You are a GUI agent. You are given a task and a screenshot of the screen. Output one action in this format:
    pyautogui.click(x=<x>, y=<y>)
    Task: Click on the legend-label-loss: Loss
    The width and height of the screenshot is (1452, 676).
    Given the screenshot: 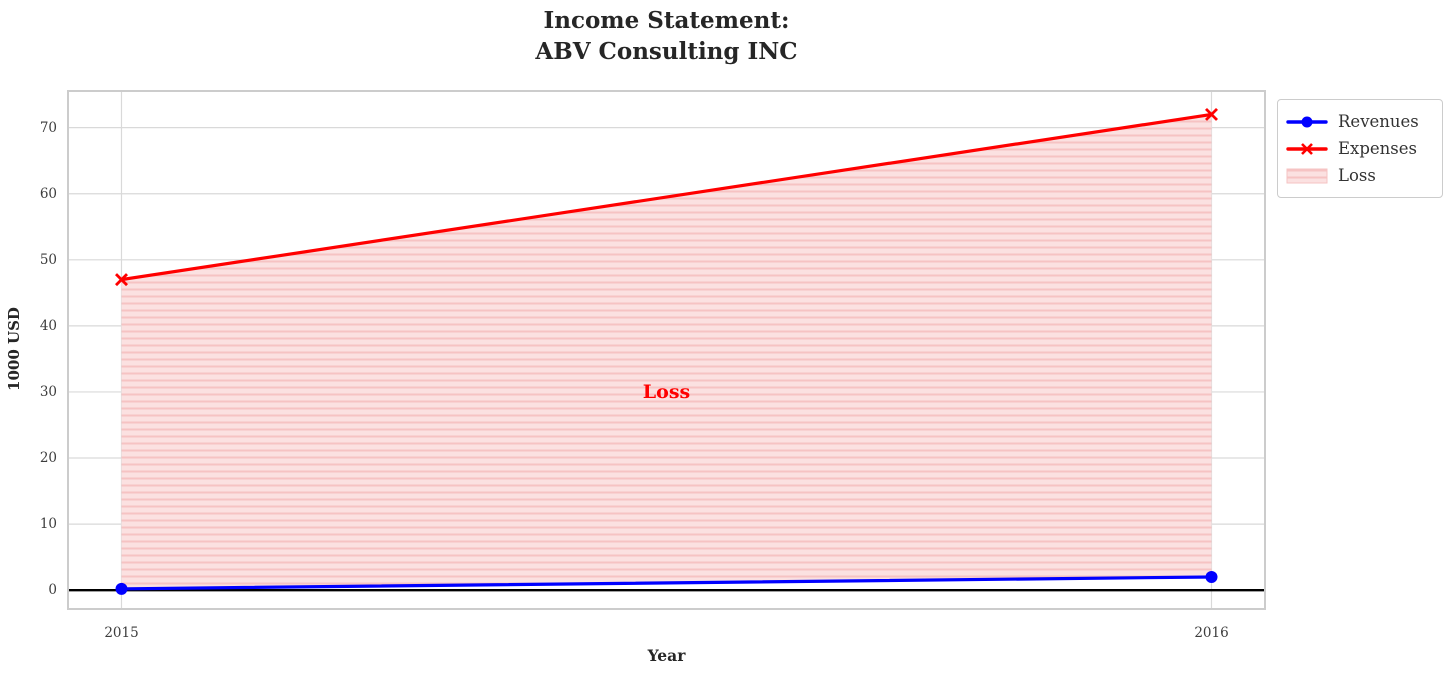 What is the action you would take?
    pyautogui.click(x=1357, y=175)
    